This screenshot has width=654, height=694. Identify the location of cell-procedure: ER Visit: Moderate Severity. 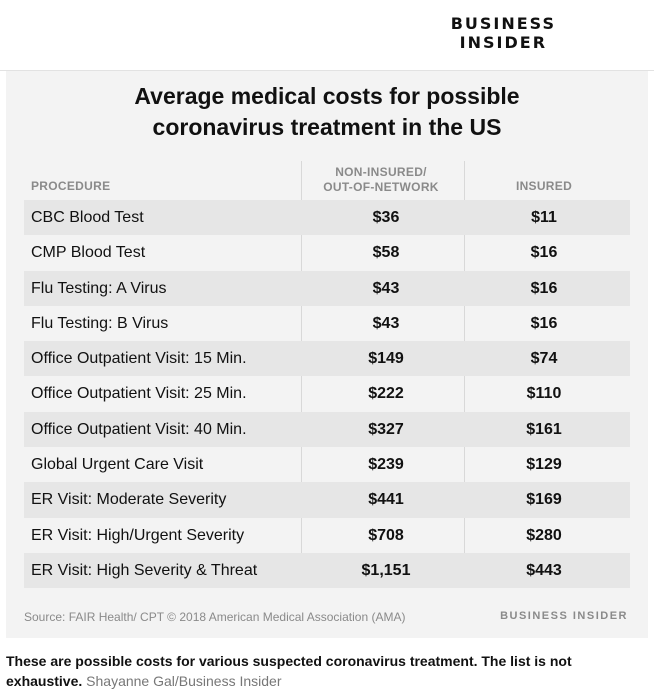
(129, 500).